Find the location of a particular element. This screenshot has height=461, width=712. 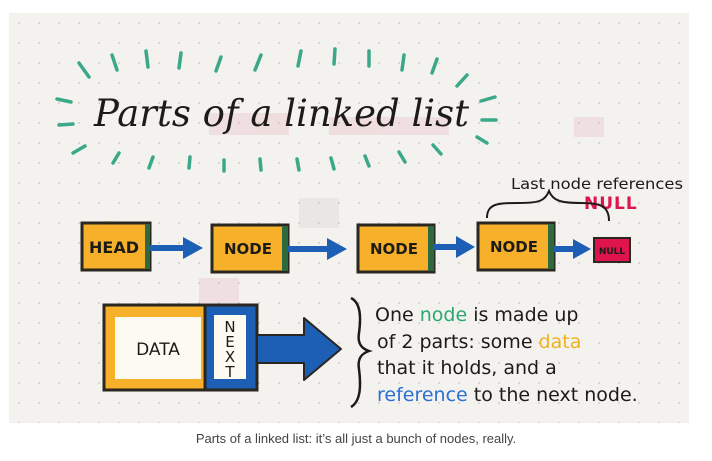

svg-text: E is located at coordinates (229, 342).